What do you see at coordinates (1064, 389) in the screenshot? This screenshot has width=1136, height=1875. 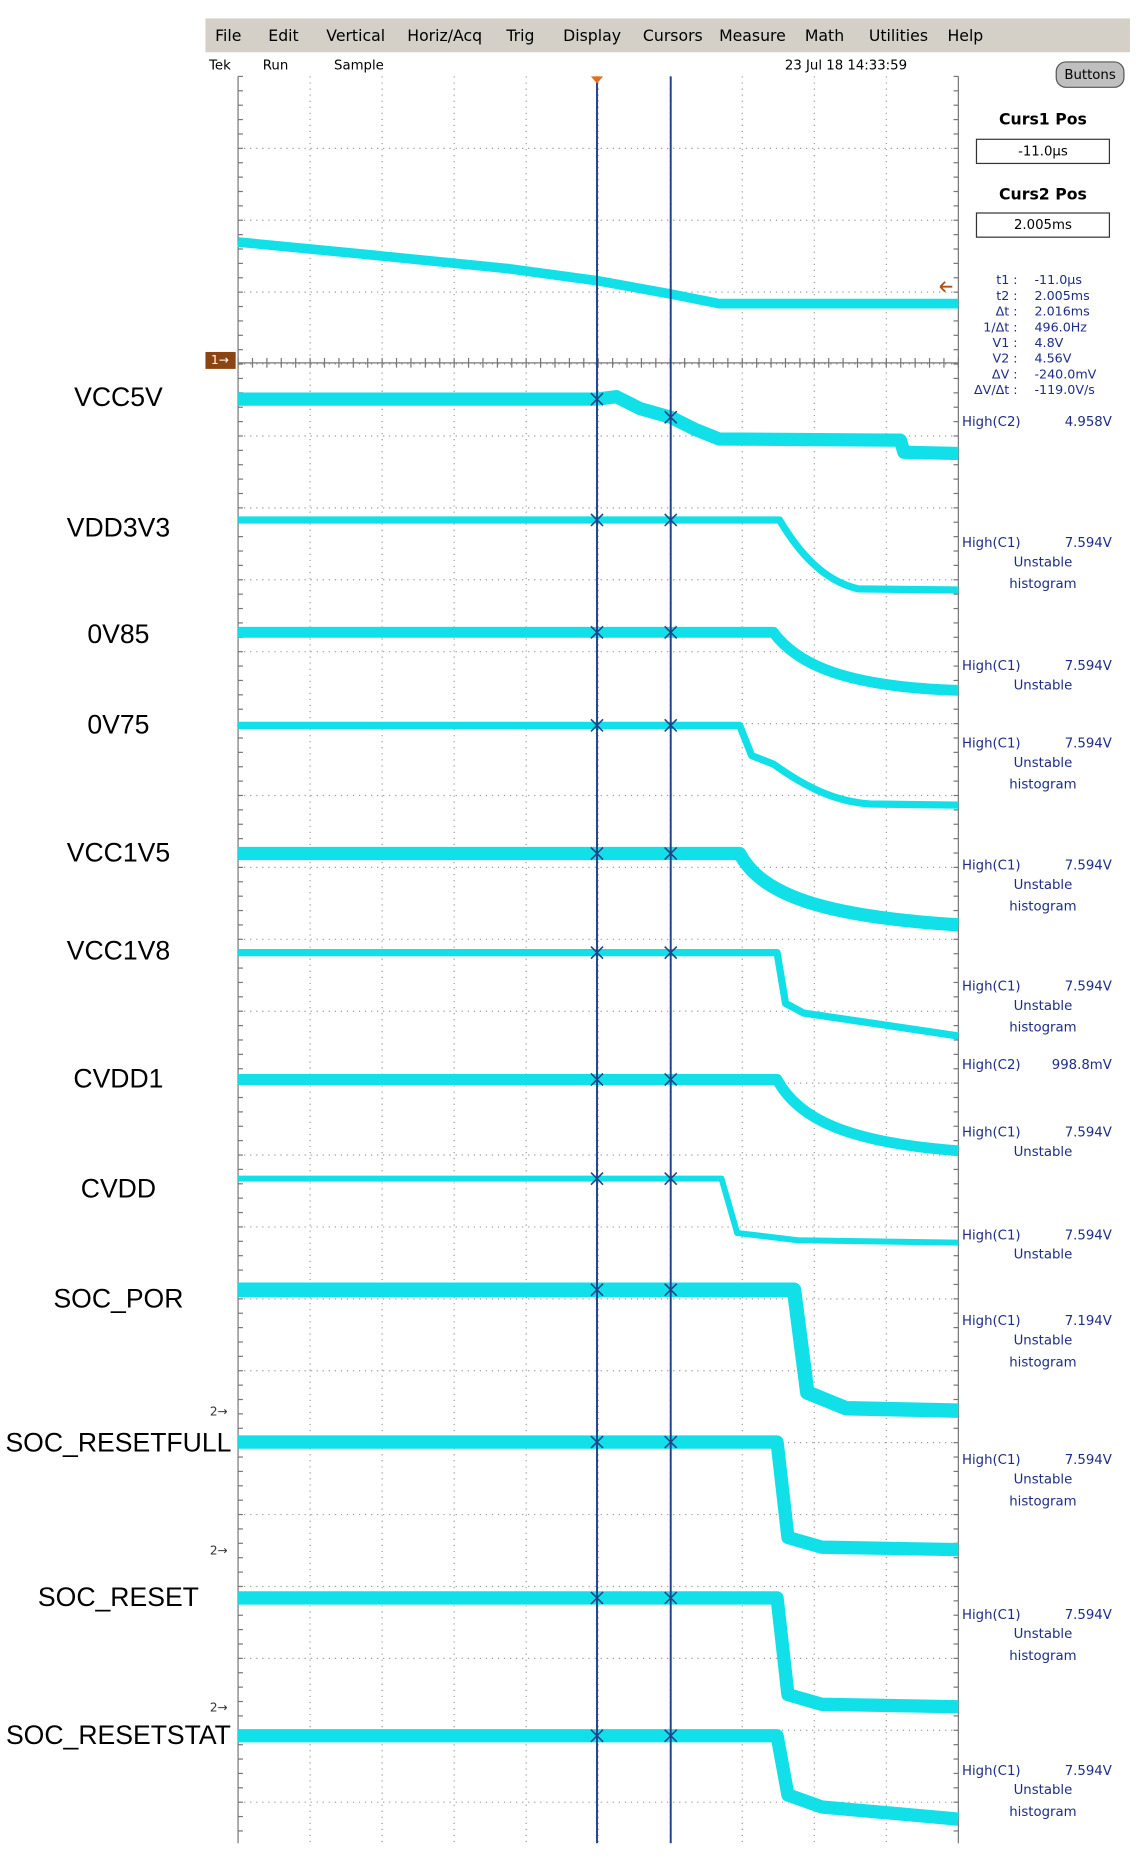 I see `readout-value: -119.0V/s` at bounding box center [1064, 389].